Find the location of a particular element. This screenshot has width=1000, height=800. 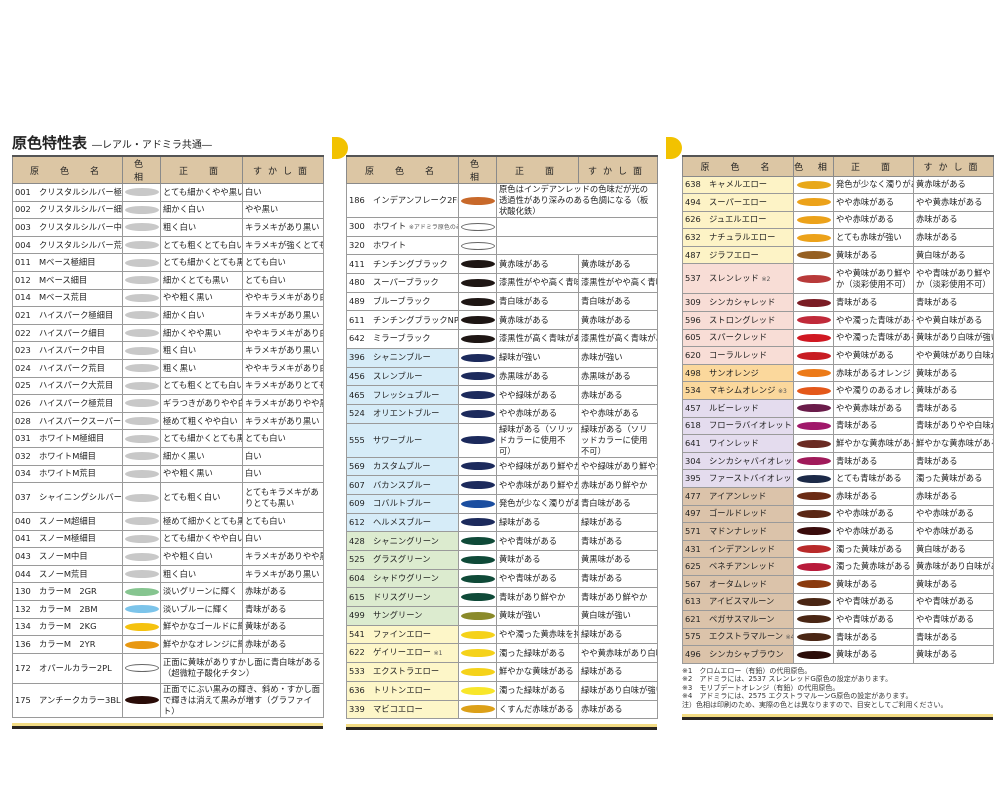

table-row: 626 ジュエルエロー やや赤味がある 赤味がある is located at coordinates (838, 220).